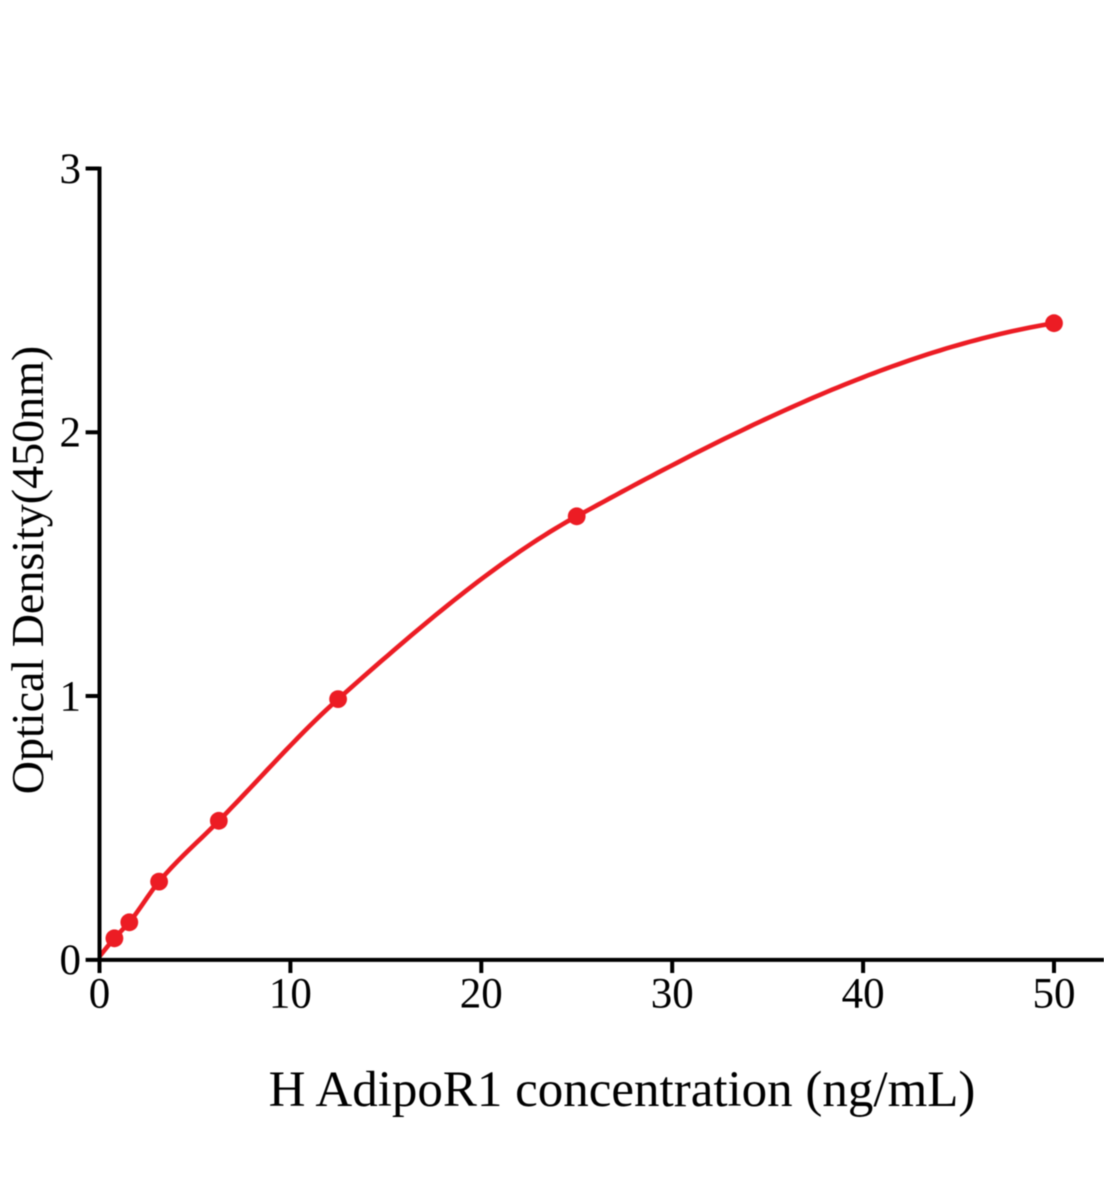 The height and width of the screenshot is (1200, 1104). What do you see at coordinates (622, 1090) in the screenshot?
I see `svg-text:H AdipoR1 concentration (ng/mL: H AdipoR1 concentration (ng/mL)` at bounding box center [622, 1090].